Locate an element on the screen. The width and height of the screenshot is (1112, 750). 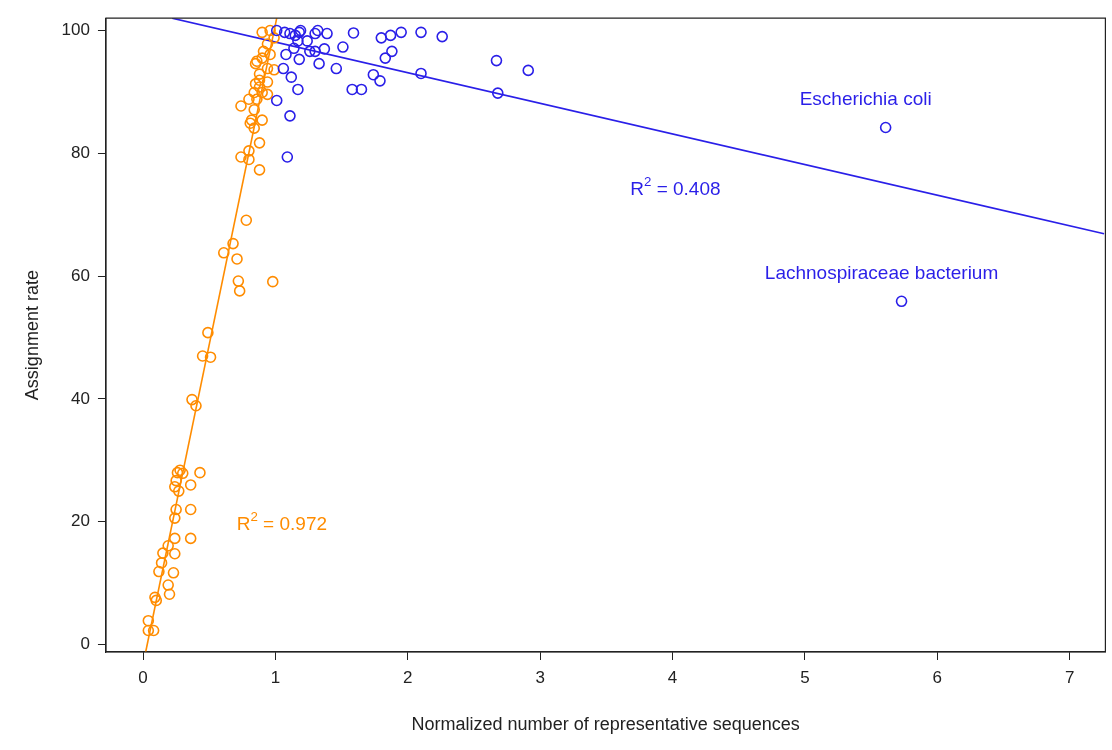
x-tick-label: 3 is located at coordinates (540, 677).